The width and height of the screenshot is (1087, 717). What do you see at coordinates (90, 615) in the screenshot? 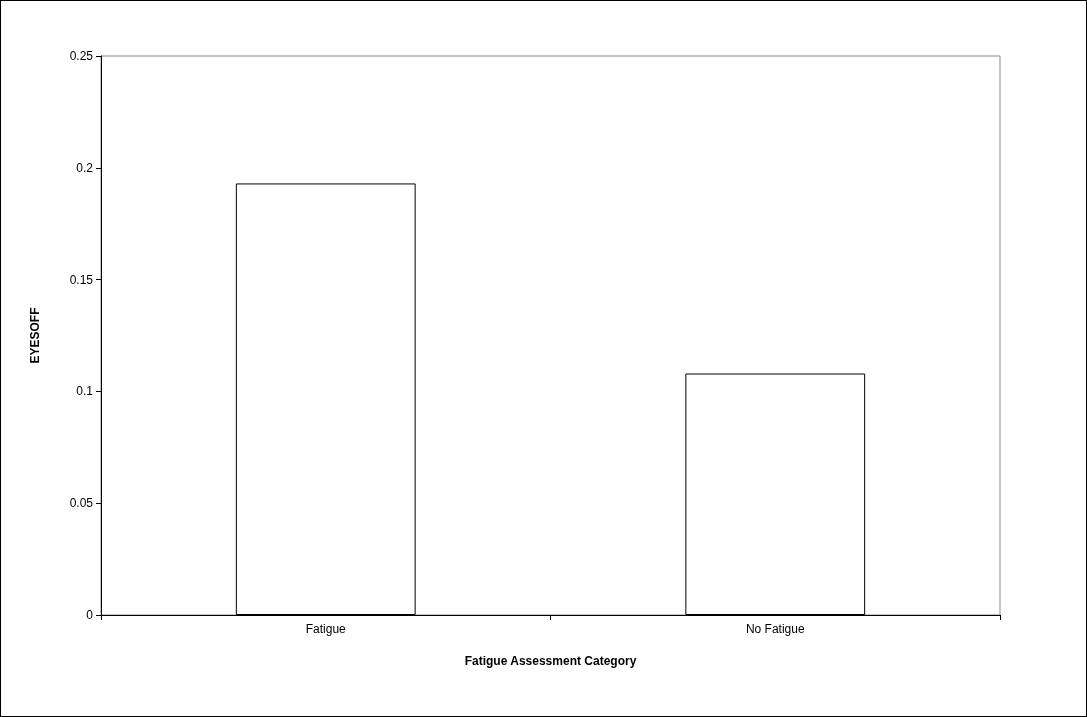
I see `y-tick-label: 0` at bounding box center [90, 615].